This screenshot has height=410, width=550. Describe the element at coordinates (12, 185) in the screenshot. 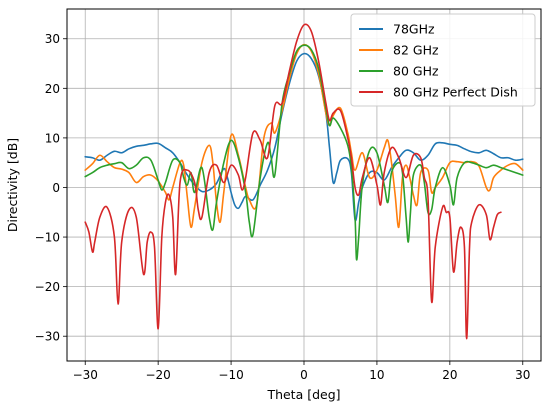

I see `y-axis-label: Directivity [dB]` at that location.